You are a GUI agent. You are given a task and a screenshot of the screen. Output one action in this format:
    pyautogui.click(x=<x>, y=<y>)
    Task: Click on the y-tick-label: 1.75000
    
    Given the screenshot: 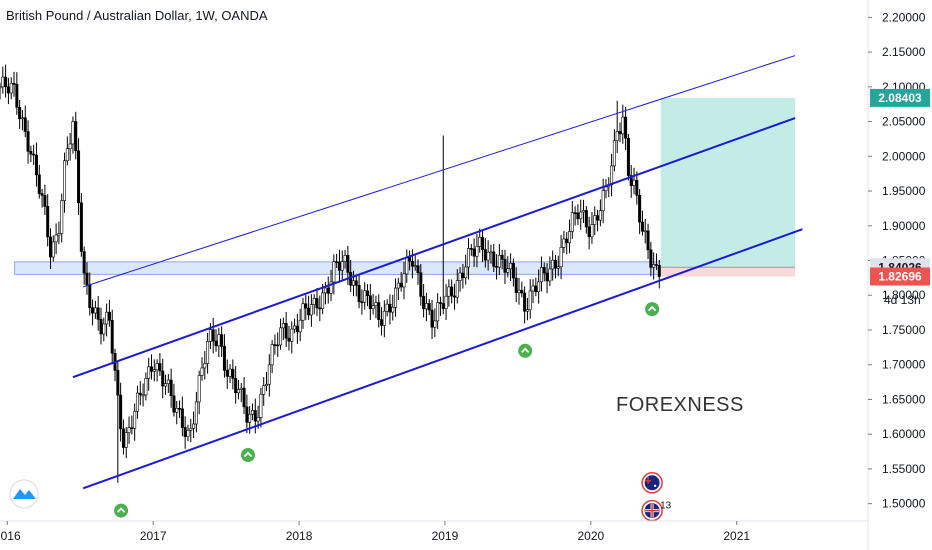 What is the action you would take?
    pyautogui.click(x=904, y=330)
    